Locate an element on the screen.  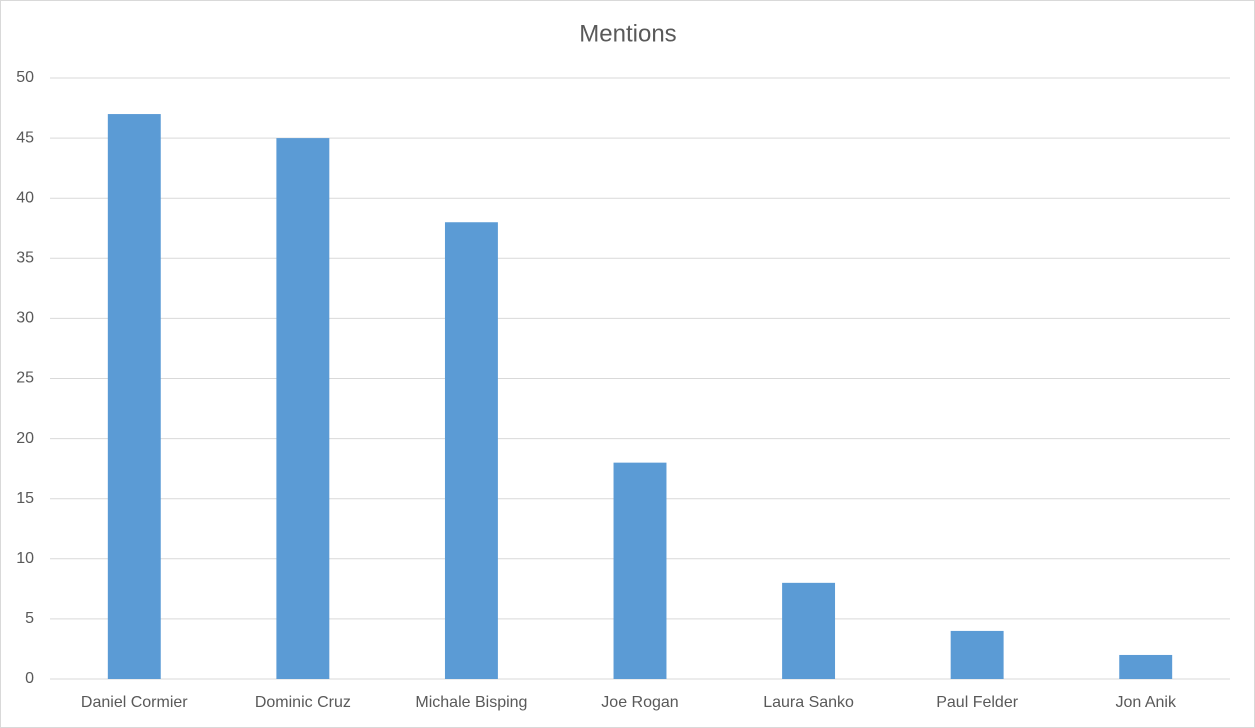
y-tick-label: 50 is located at coordinates (25, 77).